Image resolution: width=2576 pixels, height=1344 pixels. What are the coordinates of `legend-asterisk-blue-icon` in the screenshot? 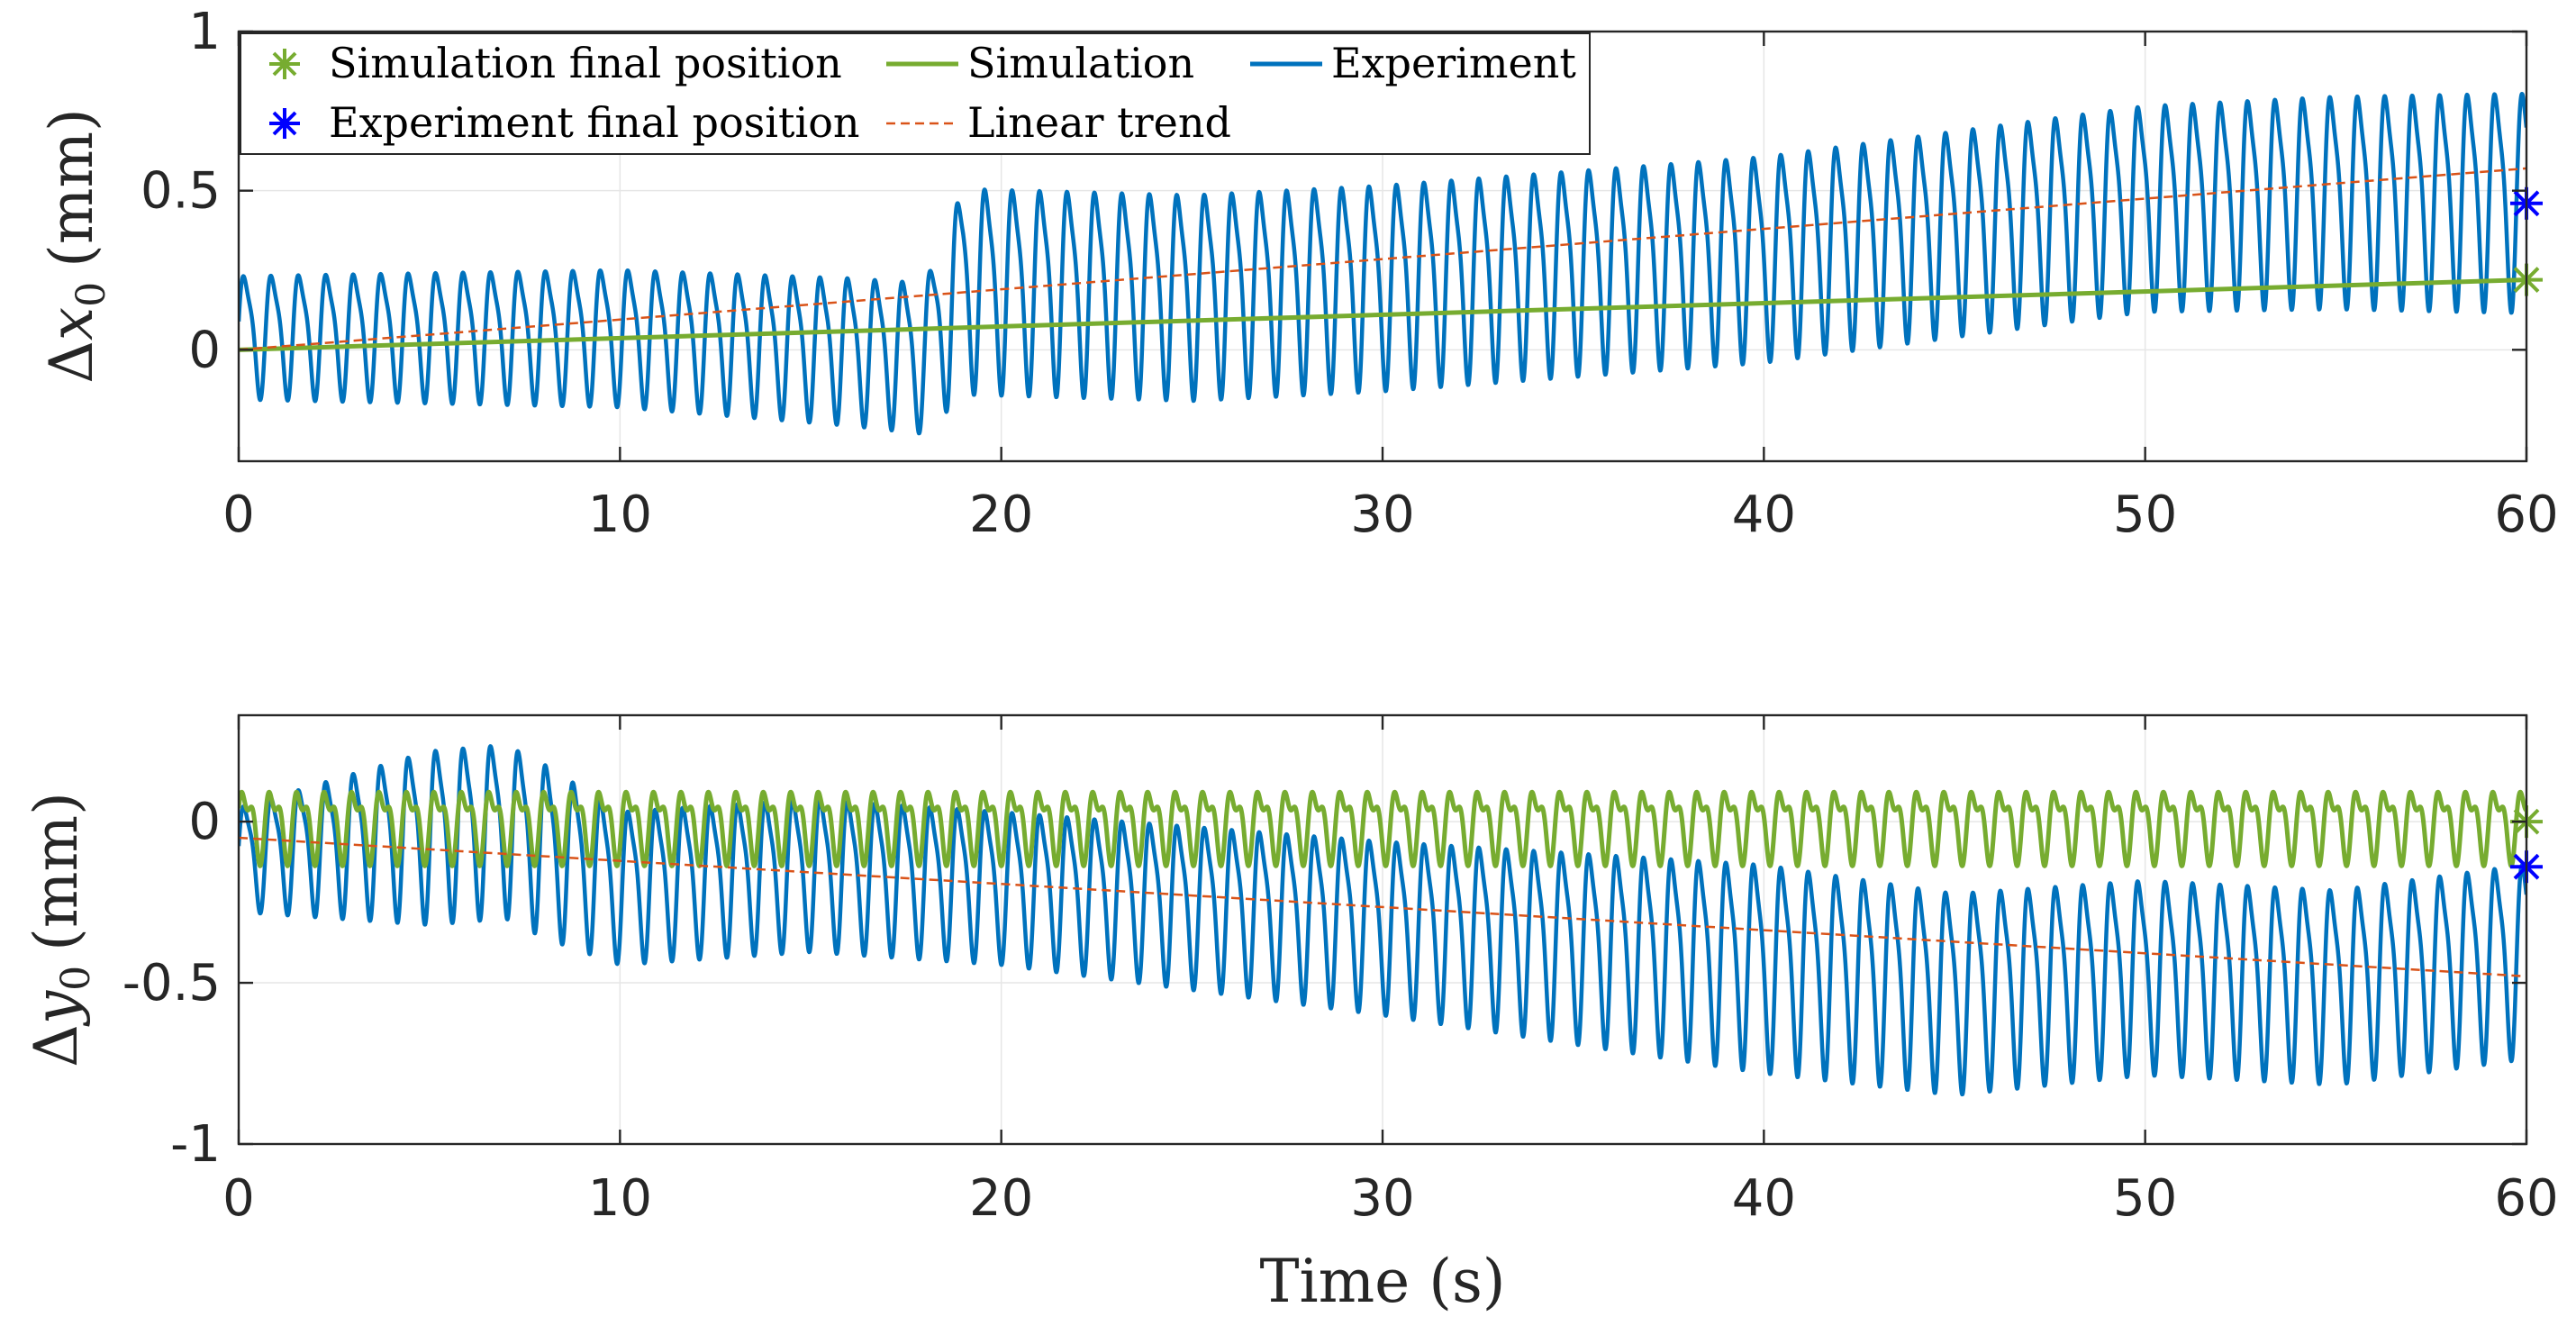 It's located at (284, 123).